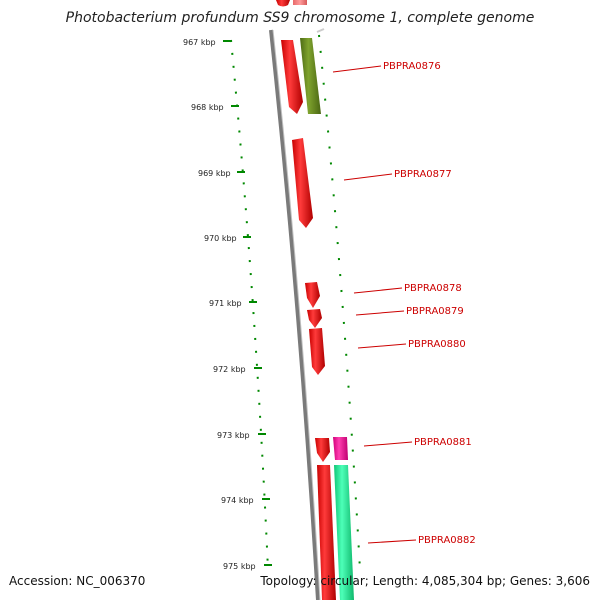  I want to click on gene-label-pbpra0878: PBPRA0878, so click(433, 288).